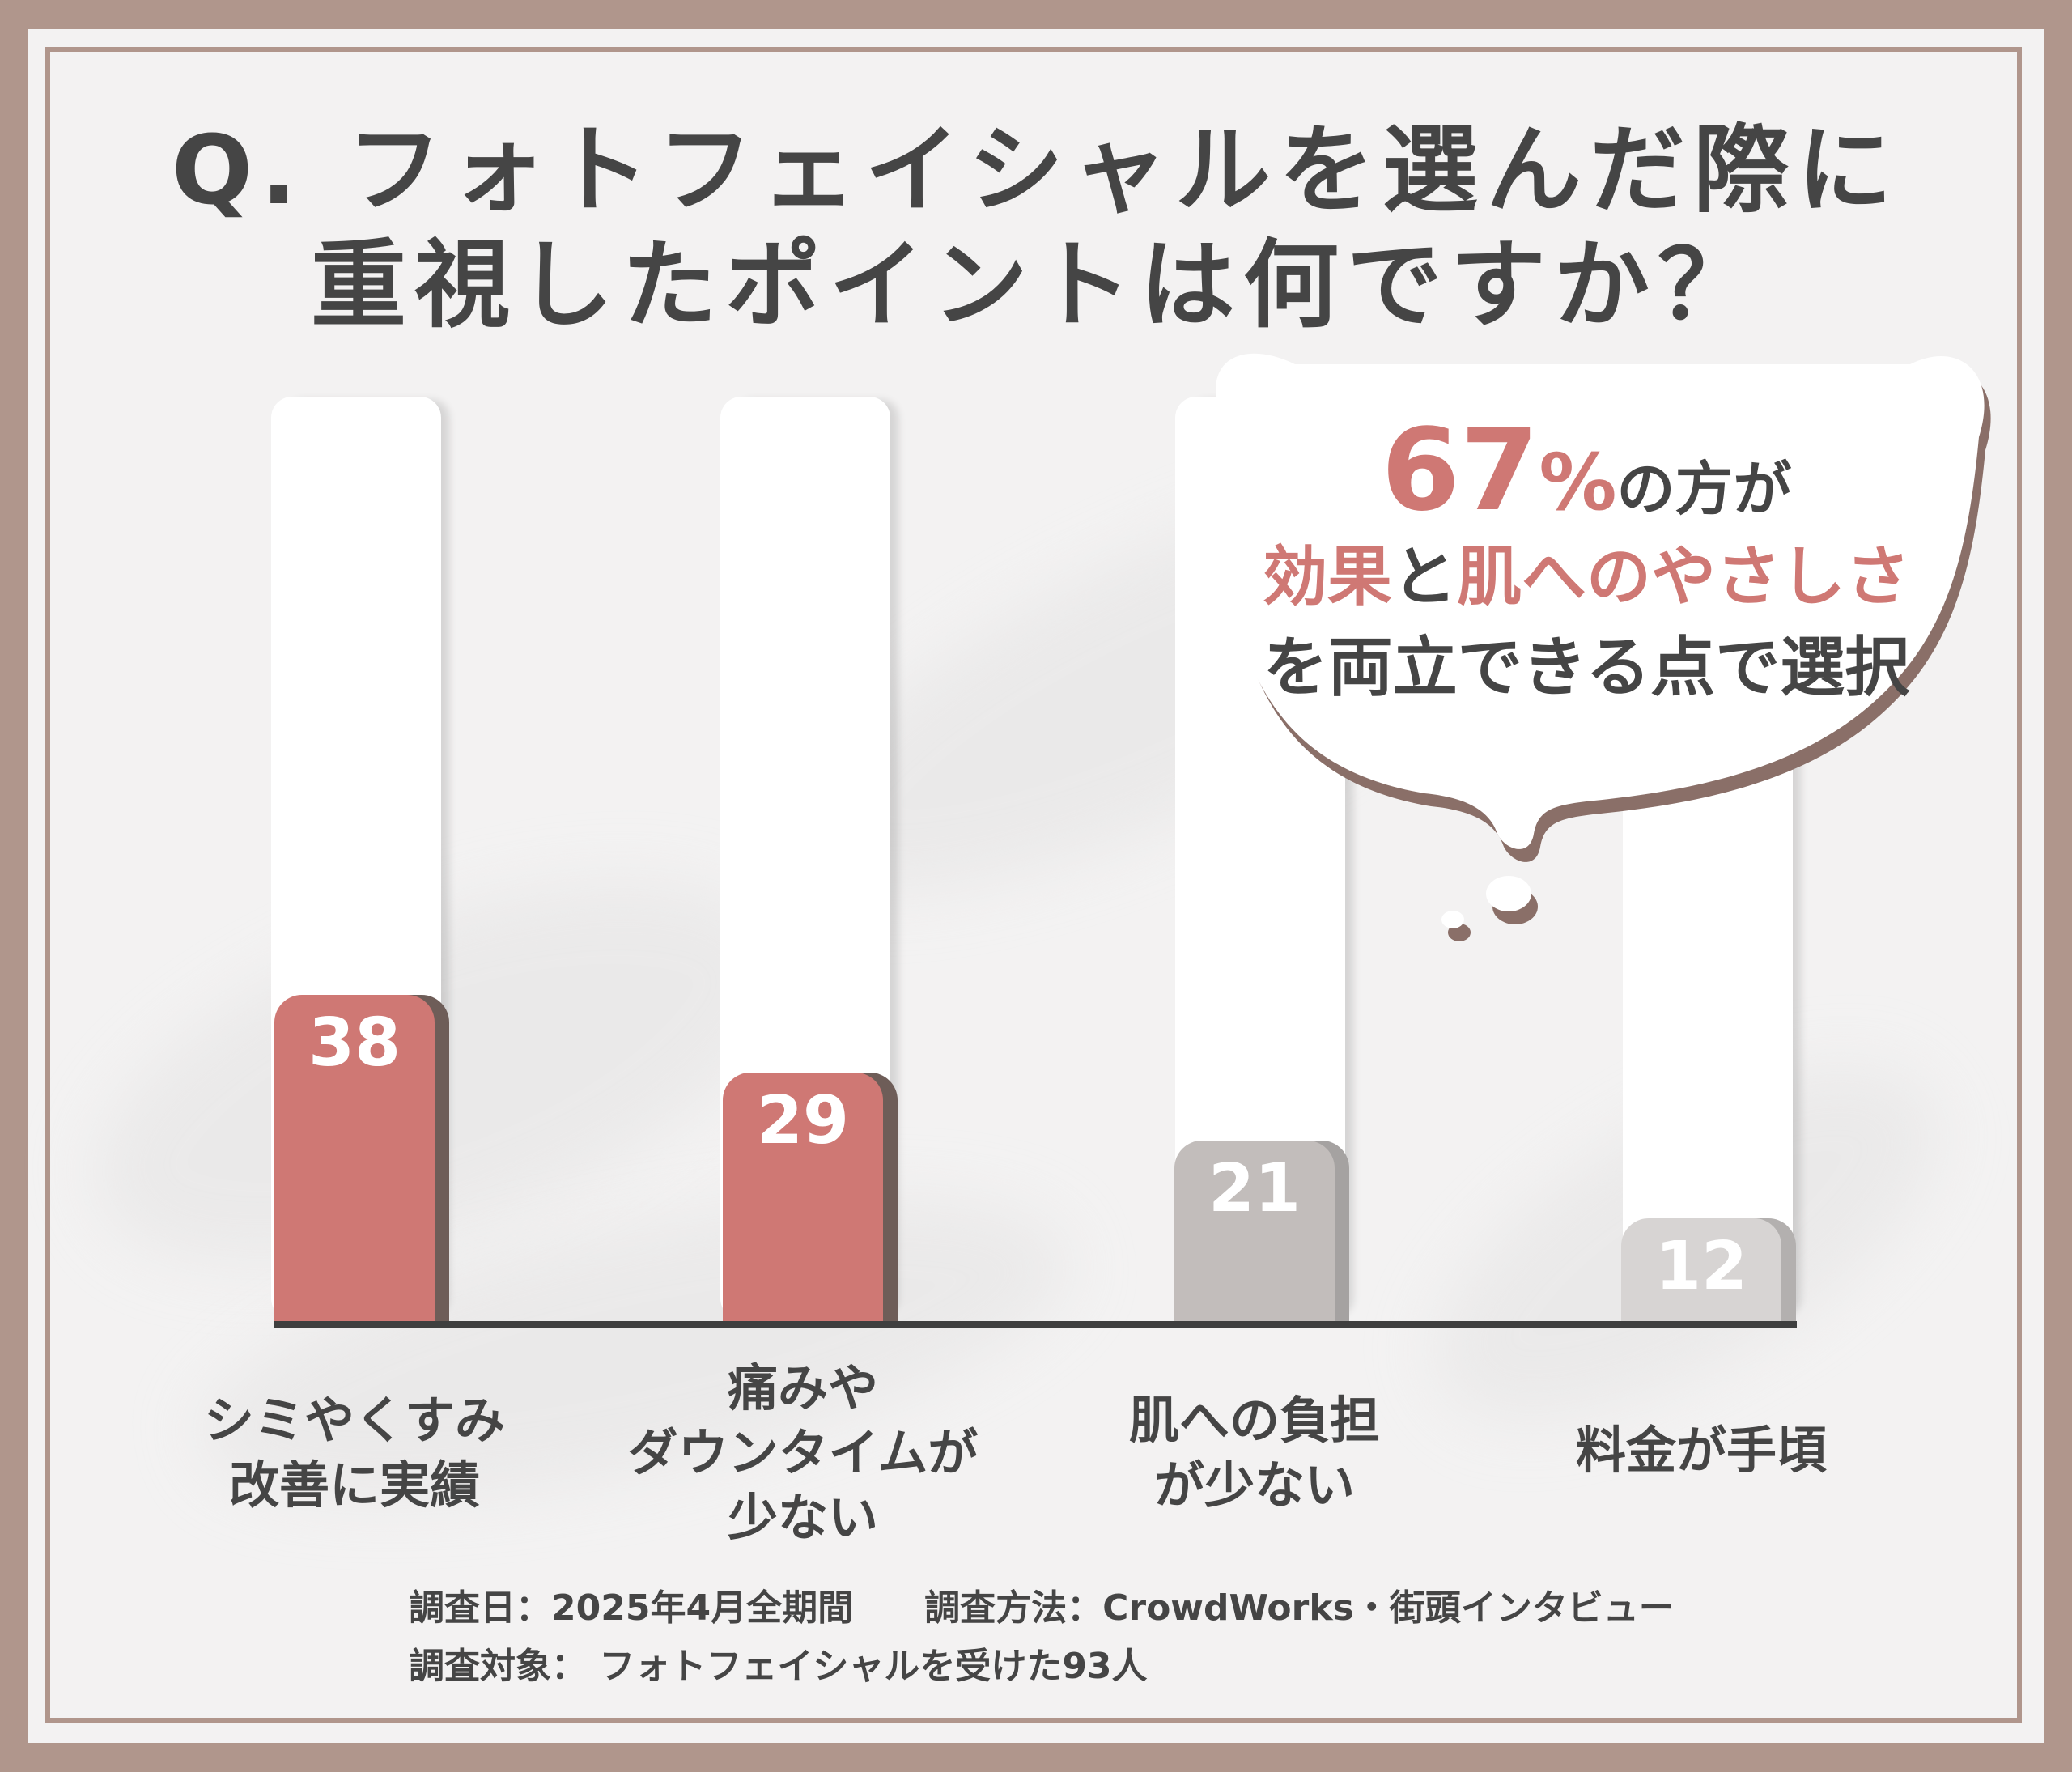 This screenshot has width=2072, height=1772. What do you see at coordinates (1701, 1266) in the screenshot?
I see `bar-value-label: 12` at bounding box center [1701, 1266].